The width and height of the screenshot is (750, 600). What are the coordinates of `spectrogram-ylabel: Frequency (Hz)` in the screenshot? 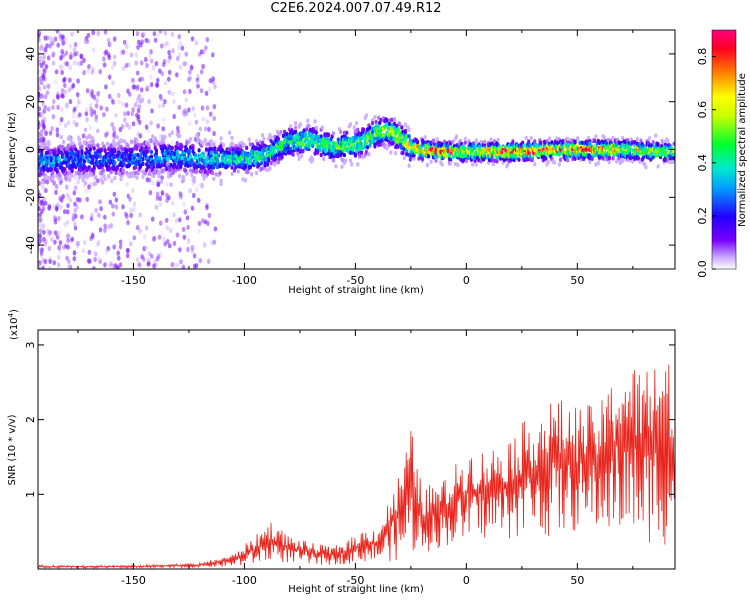 It's located at (12, 150).